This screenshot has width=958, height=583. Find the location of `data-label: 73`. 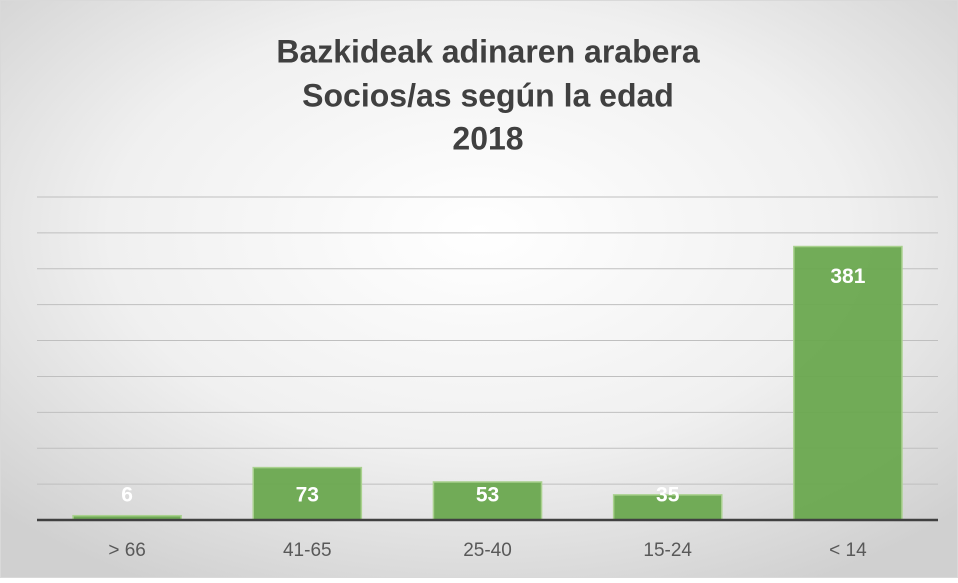

data-label: 73 is located at coordinates (307, 495).